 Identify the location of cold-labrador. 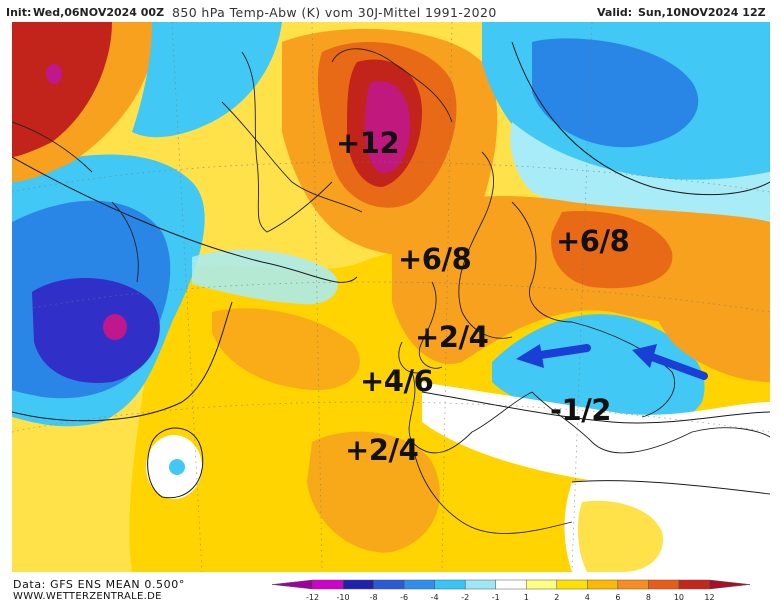
(207, 80).